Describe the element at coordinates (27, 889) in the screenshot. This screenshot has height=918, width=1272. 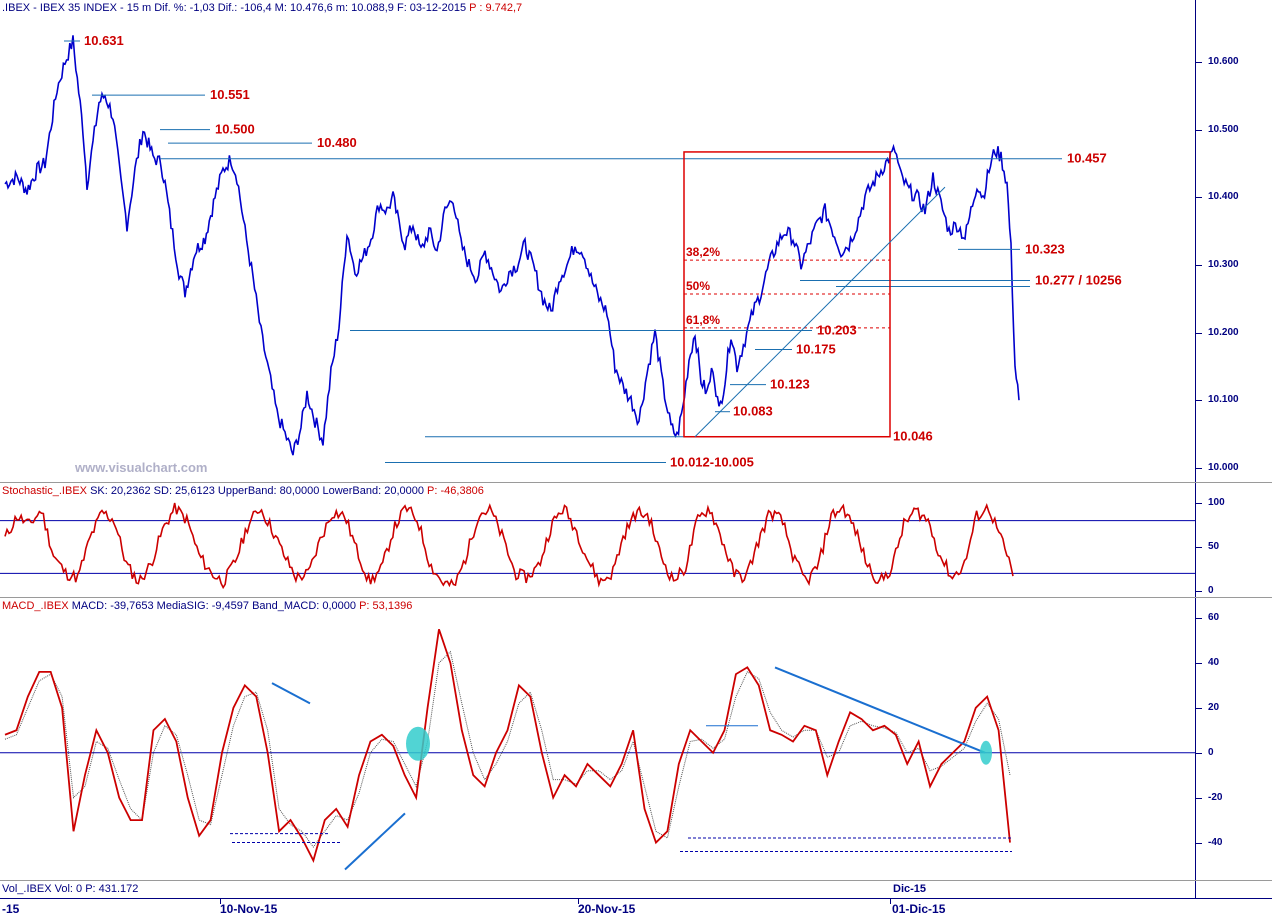
I see `vol-name: Vol_.IBEX` at that location.